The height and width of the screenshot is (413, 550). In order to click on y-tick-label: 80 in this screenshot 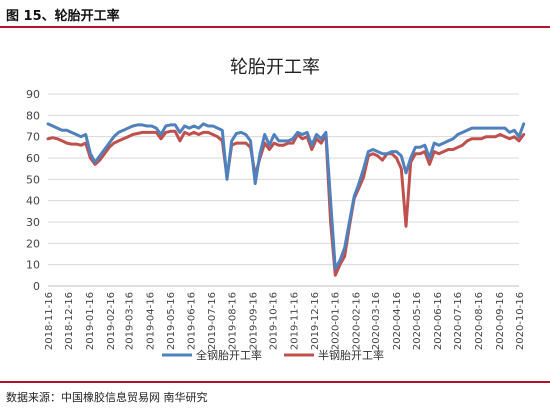, I will do `click(33, 115)`.